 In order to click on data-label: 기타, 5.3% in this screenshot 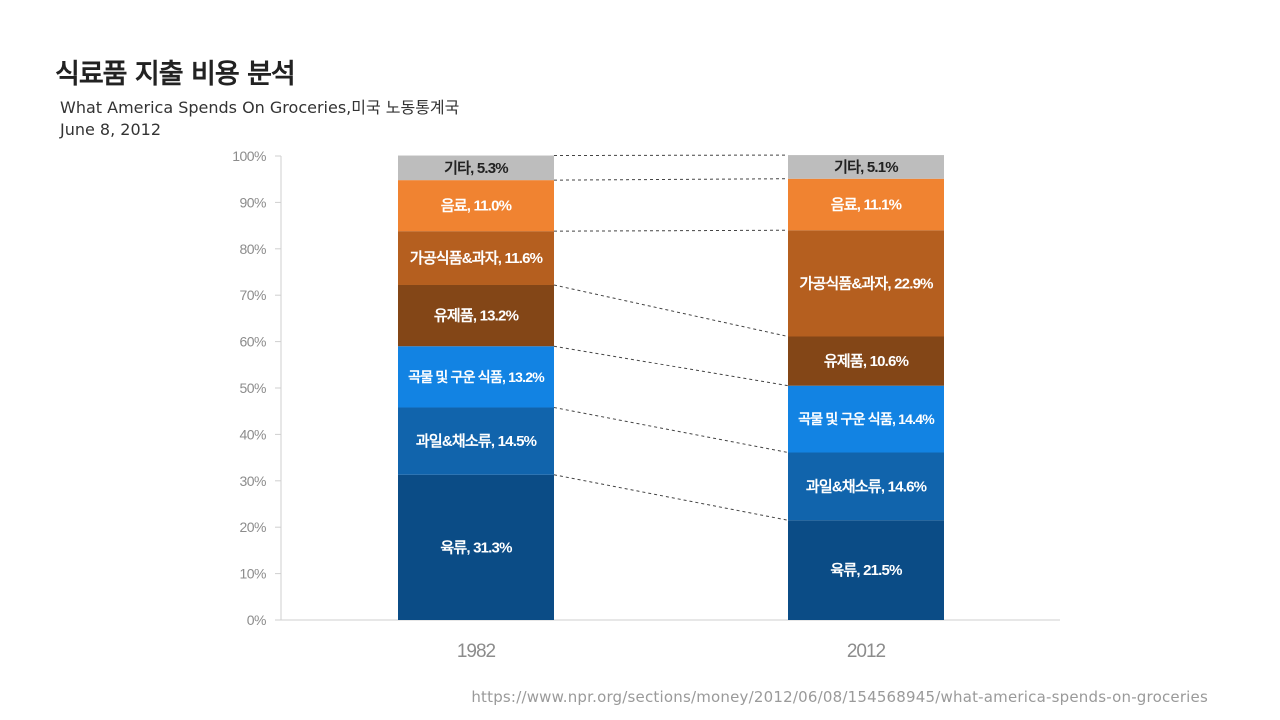, I will do `click(476, 168)`.